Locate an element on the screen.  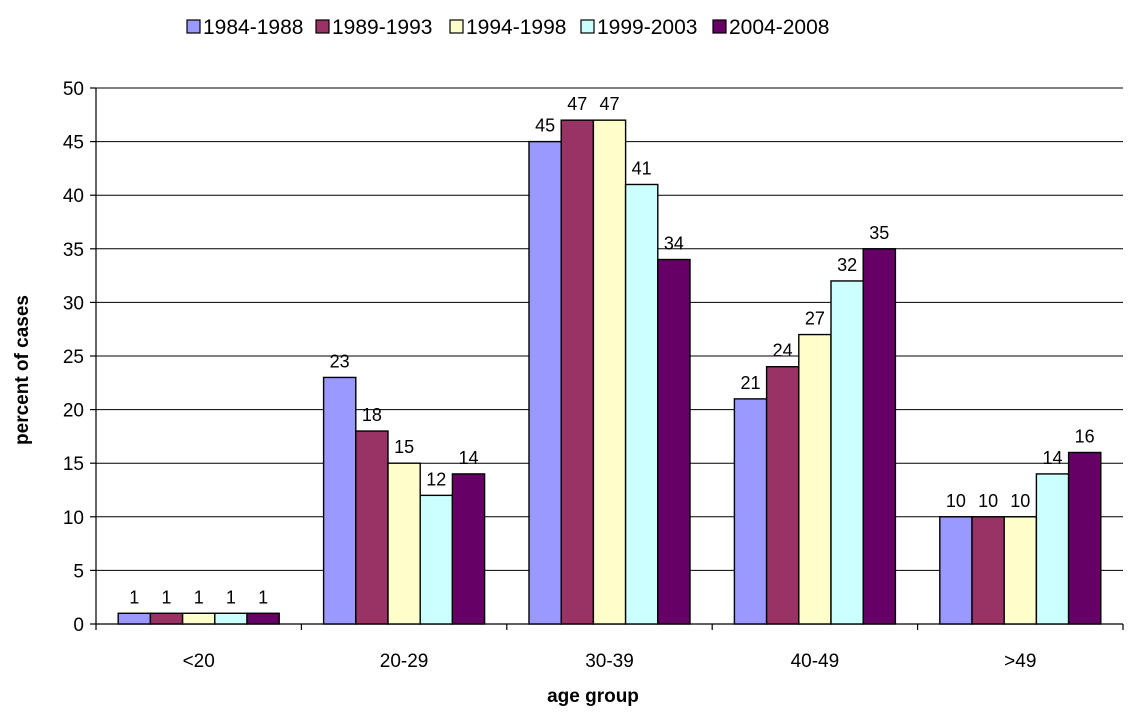
data-label: 23 is located at coordinates (340, 361).